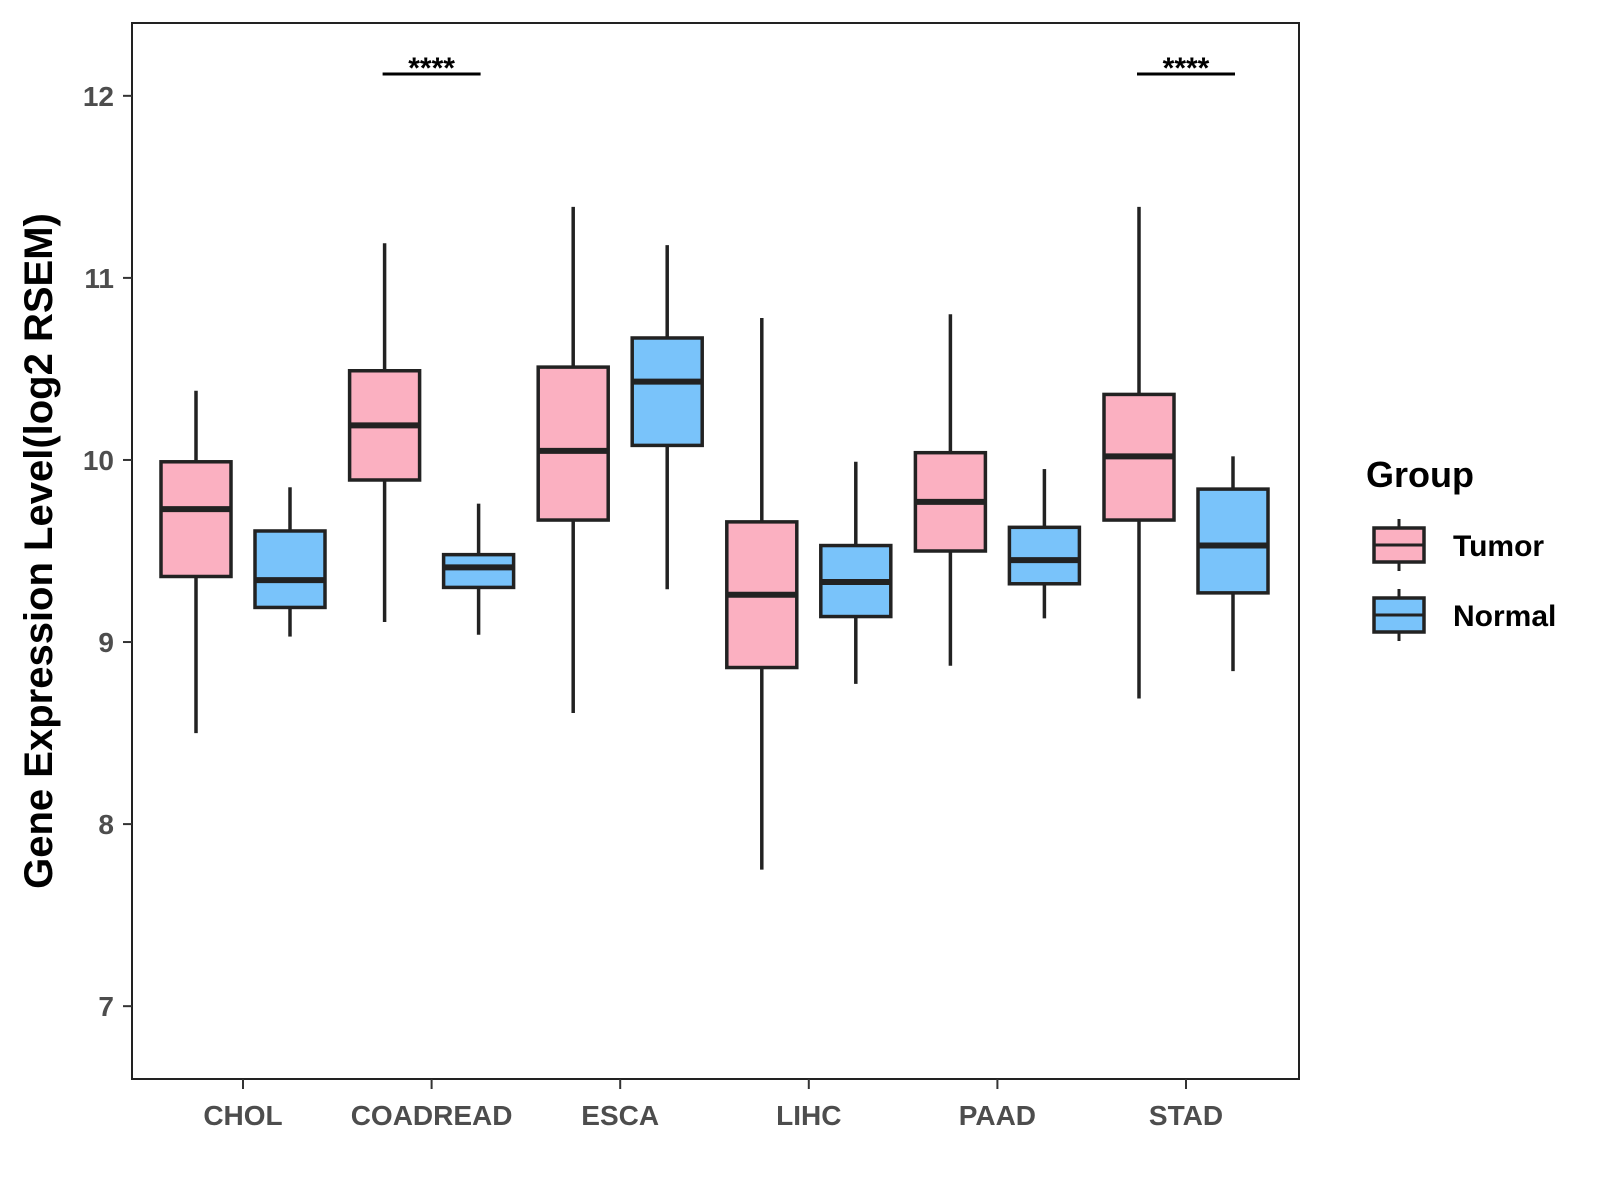  I want to click on box-tumor-esca, so click(573, 460).